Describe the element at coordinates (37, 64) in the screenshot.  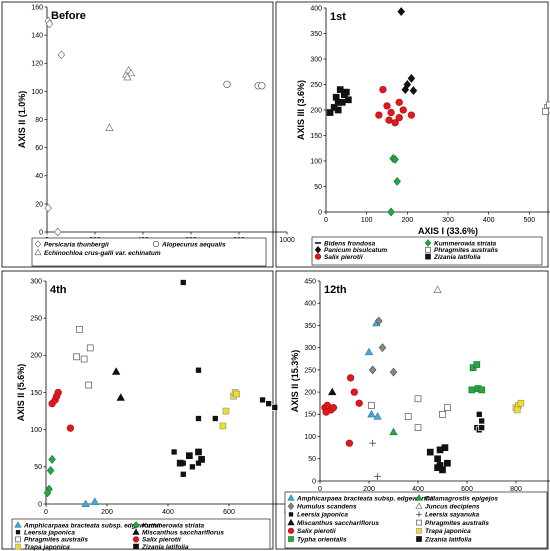
I see `y-tick-label: 120` at that location.